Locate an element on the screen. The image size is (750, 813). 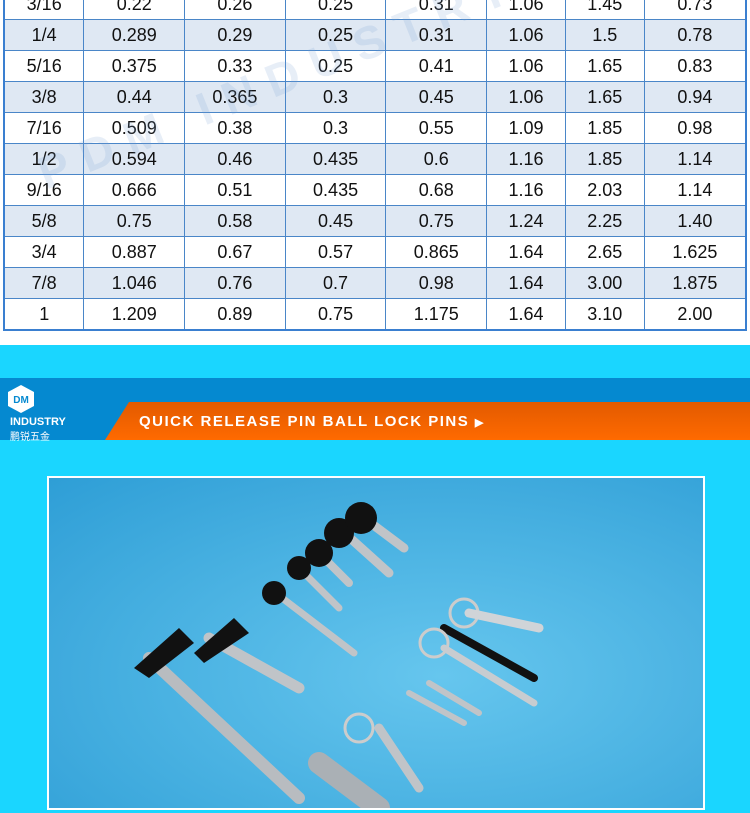
table-cell: 0.666 is located at coordinates (134, 190).